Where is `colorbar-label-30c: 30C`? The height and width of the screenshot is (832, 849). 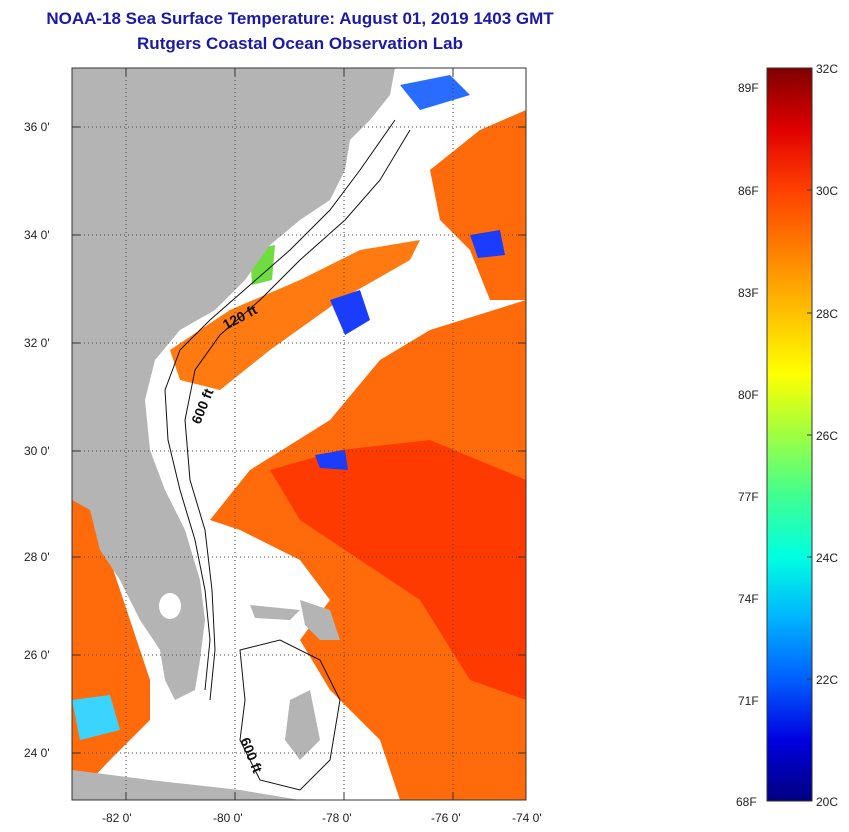 colorbar-label-30c: 30C is located at coordinates (827, 191).